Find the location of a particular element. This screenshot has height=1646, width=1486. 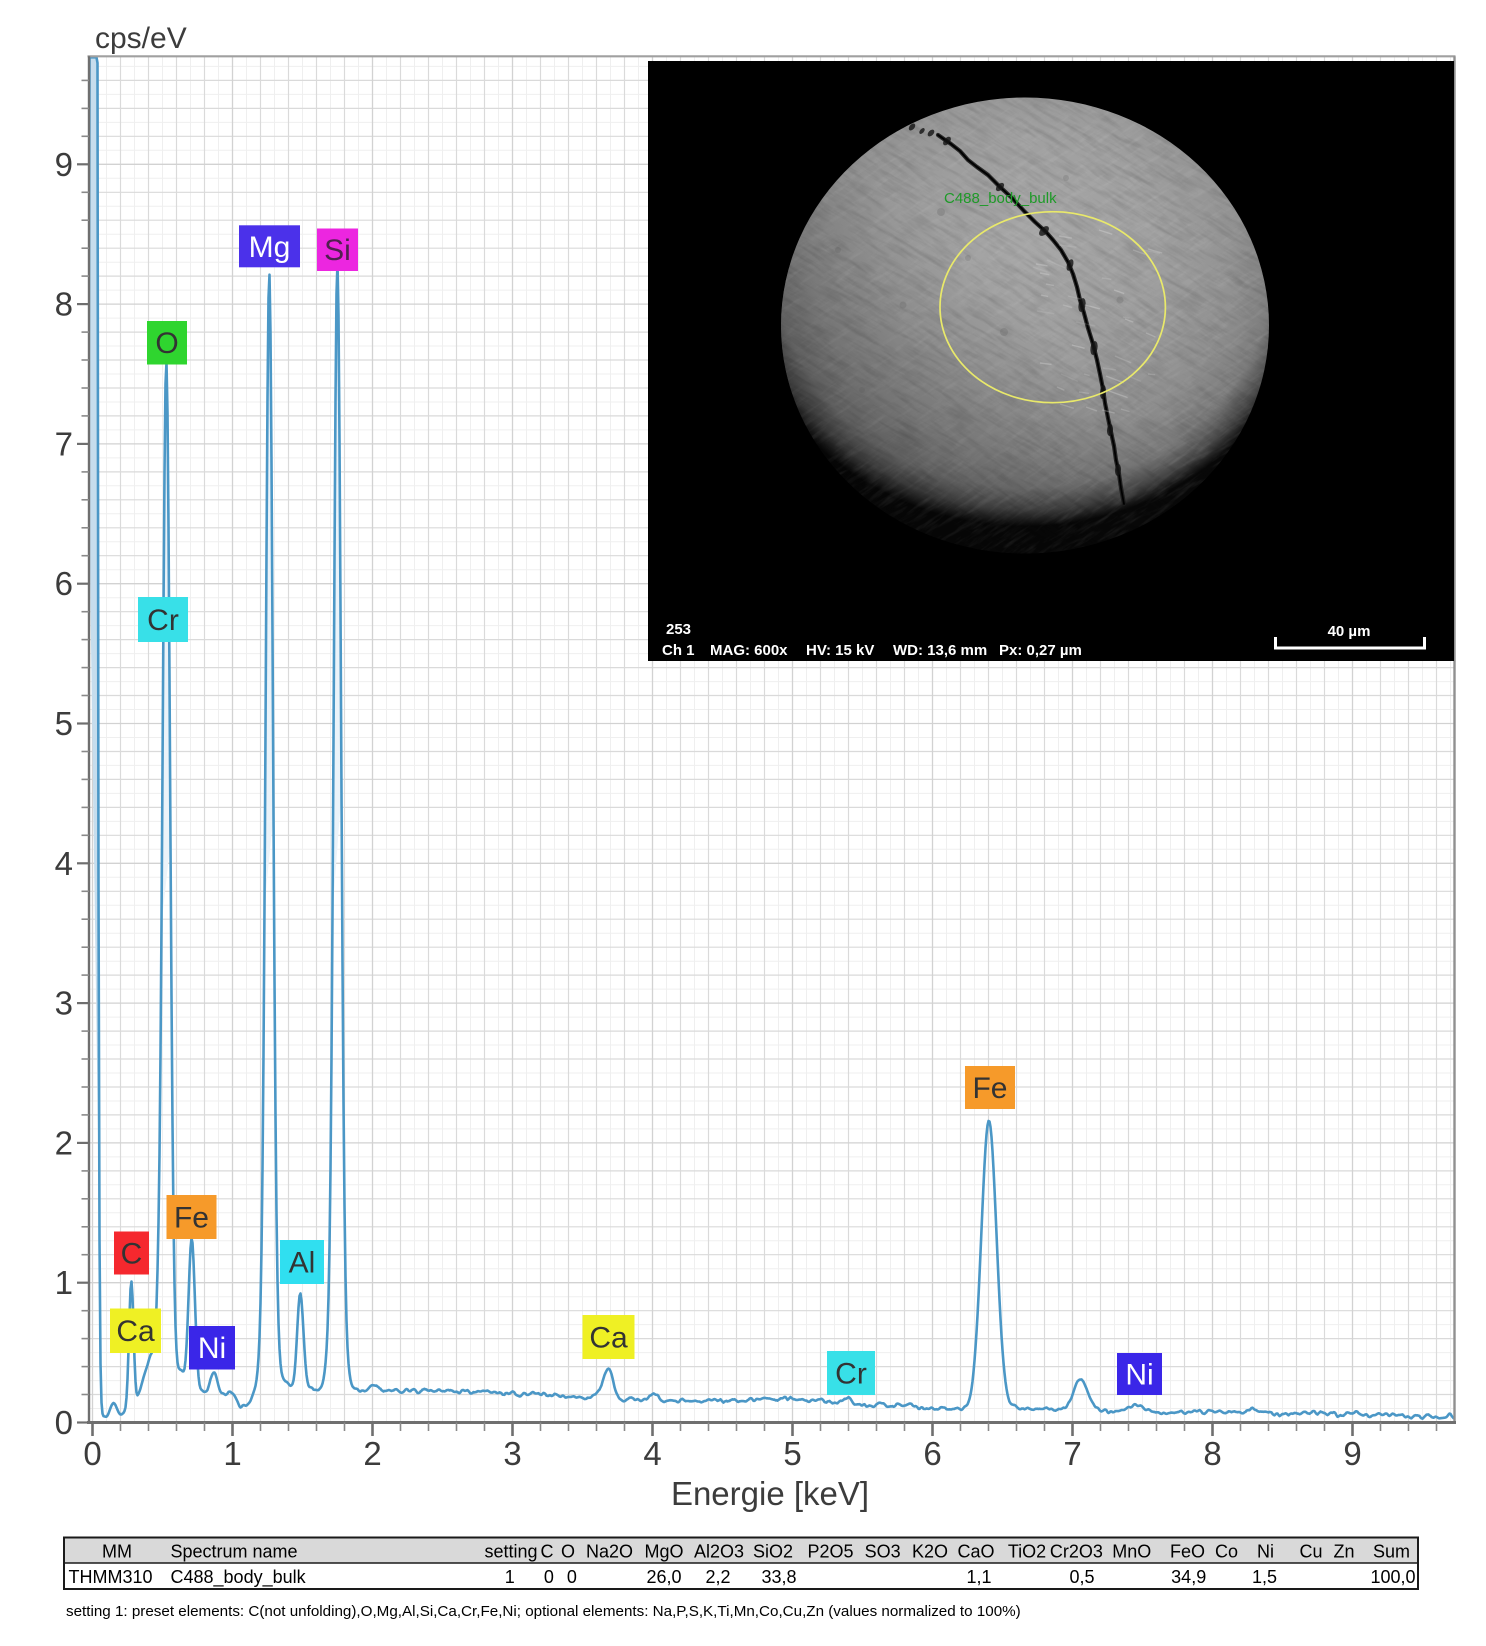

svg-text: MAG: 600x is located at coordinates (749, 650).